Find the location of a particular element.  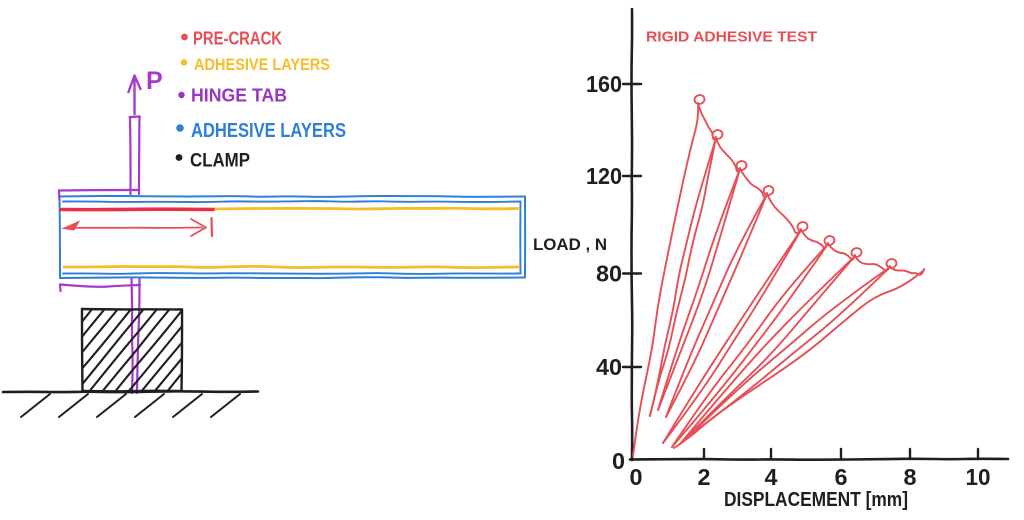

svg-text: DISPLACEMENT [mm] is located at coordinates (816, 500).